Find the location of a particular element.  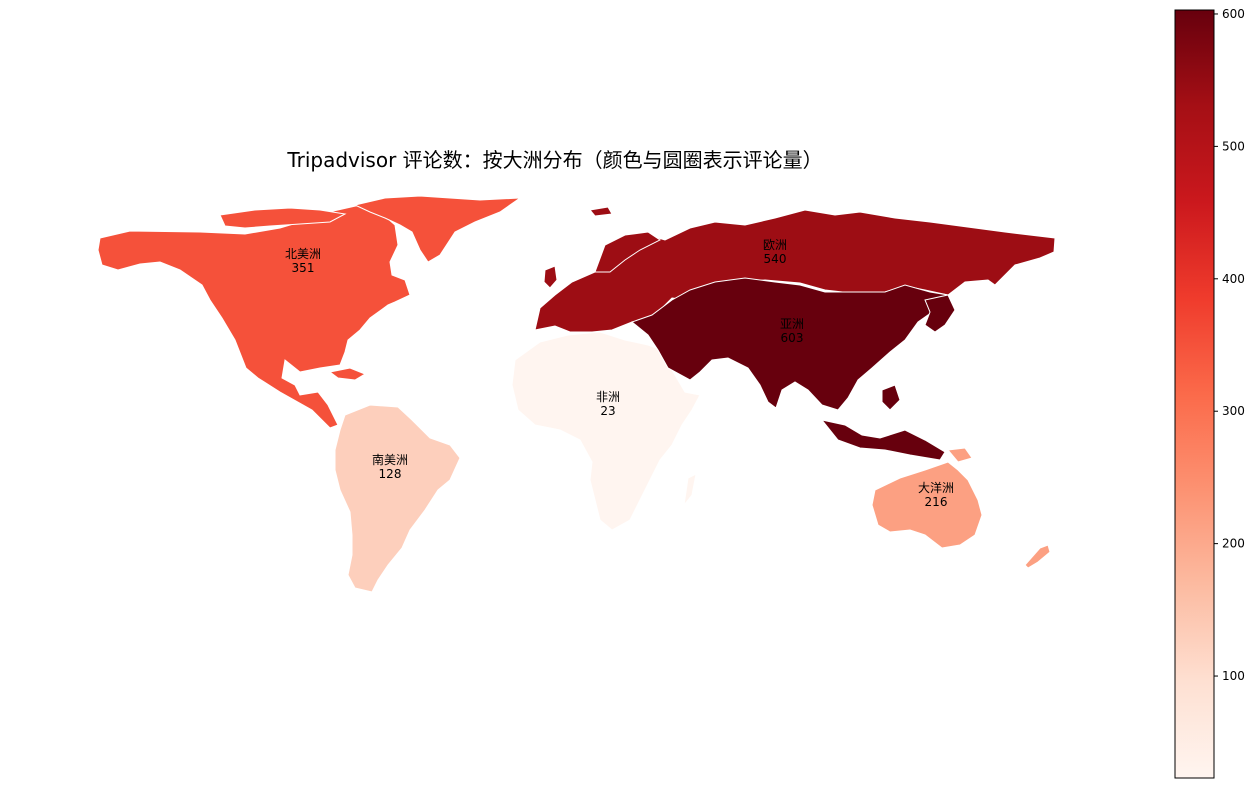

region-shape-africa is located at coordinates (606, 431).